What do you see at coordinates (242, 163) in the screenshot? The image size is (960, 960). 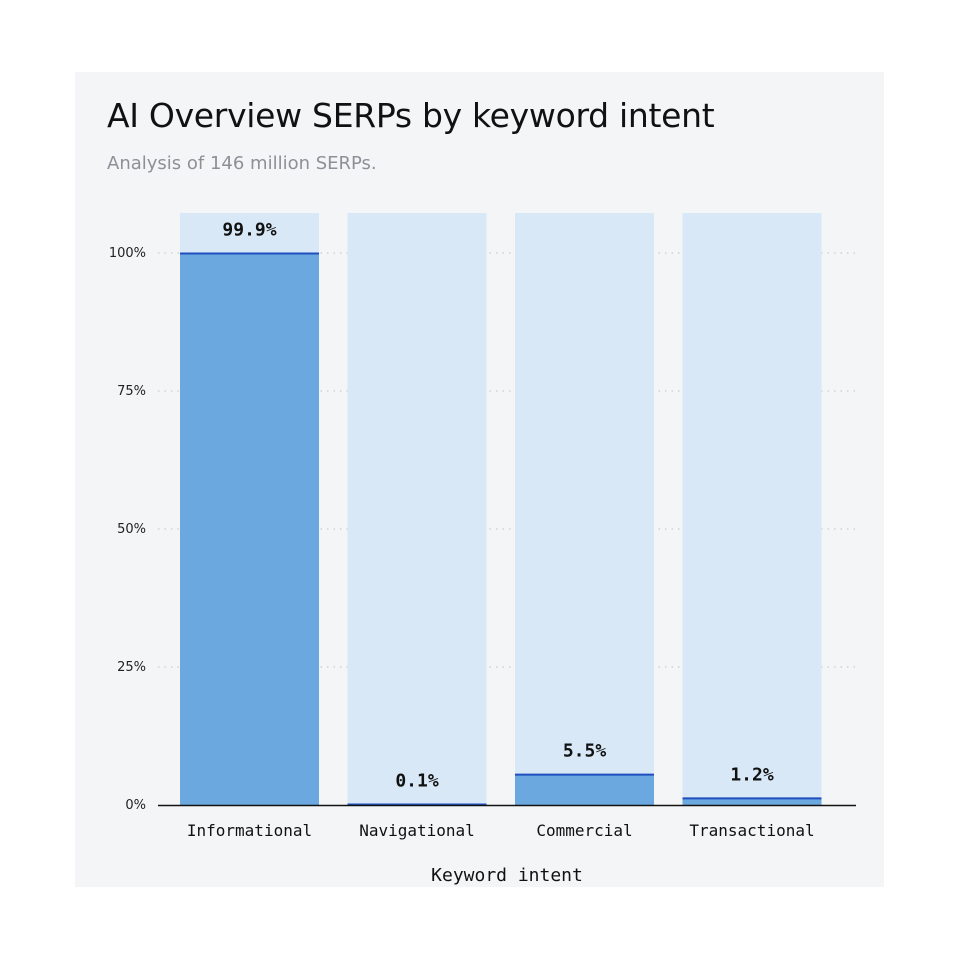 I see `chart-subtitle: Analysis of 146 million SERPs.` at bounding box center [242, 163].